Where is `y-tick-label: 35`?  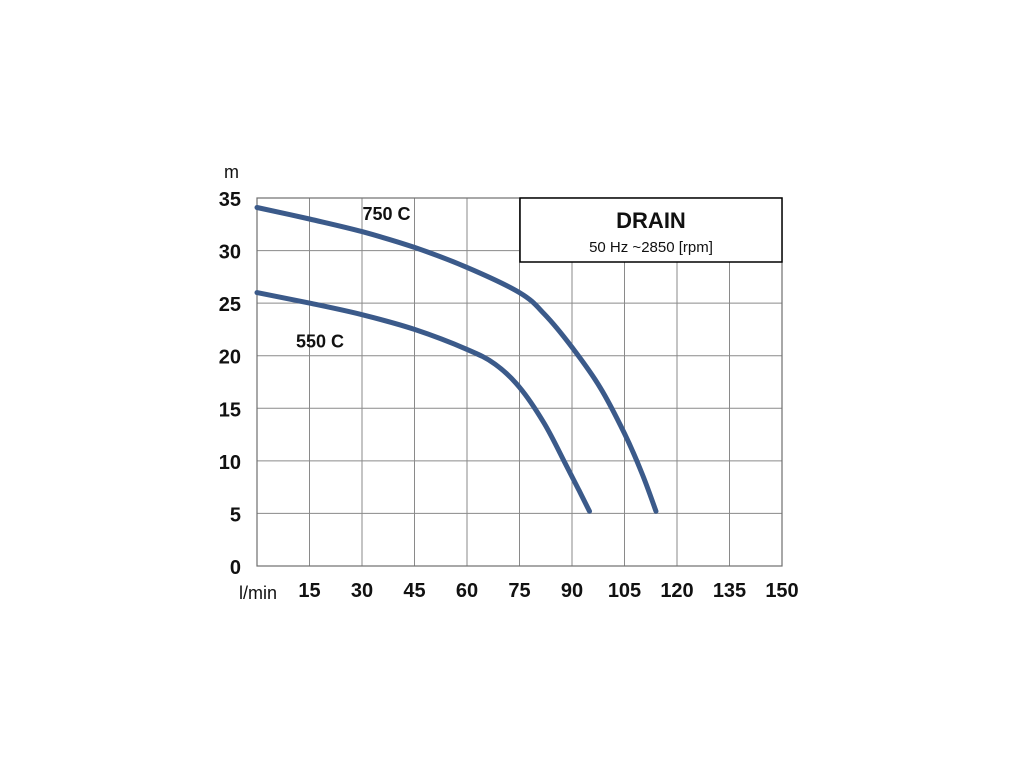 y-tick-label: 35 is located at coordinates (230, 200).